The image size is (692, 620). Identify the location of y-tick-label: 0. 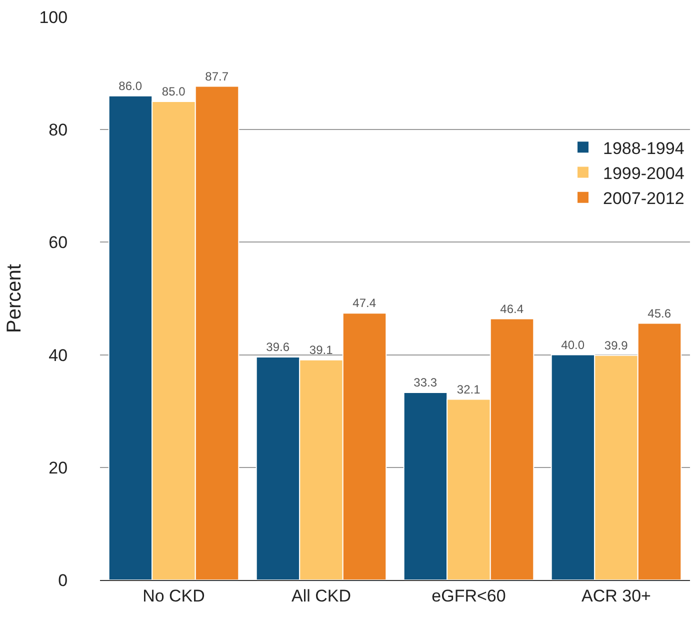
(63, 580).